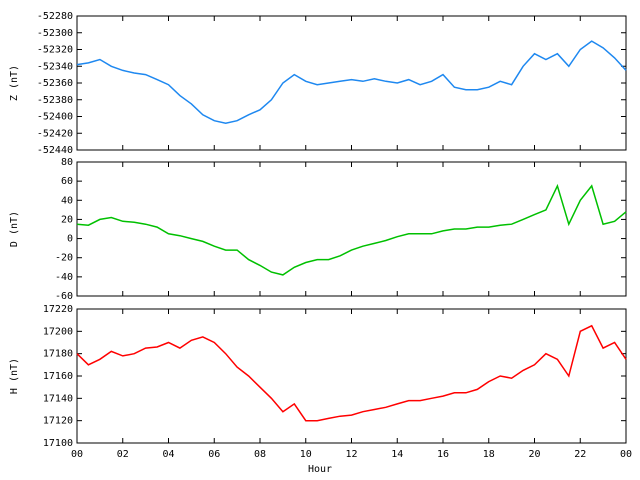 Image resolution: width=640 pixels, height=480 pixels. Describe the element at coordinates (58, 443) in the screenshot. I see `y-tick-label: 17100` at that location.